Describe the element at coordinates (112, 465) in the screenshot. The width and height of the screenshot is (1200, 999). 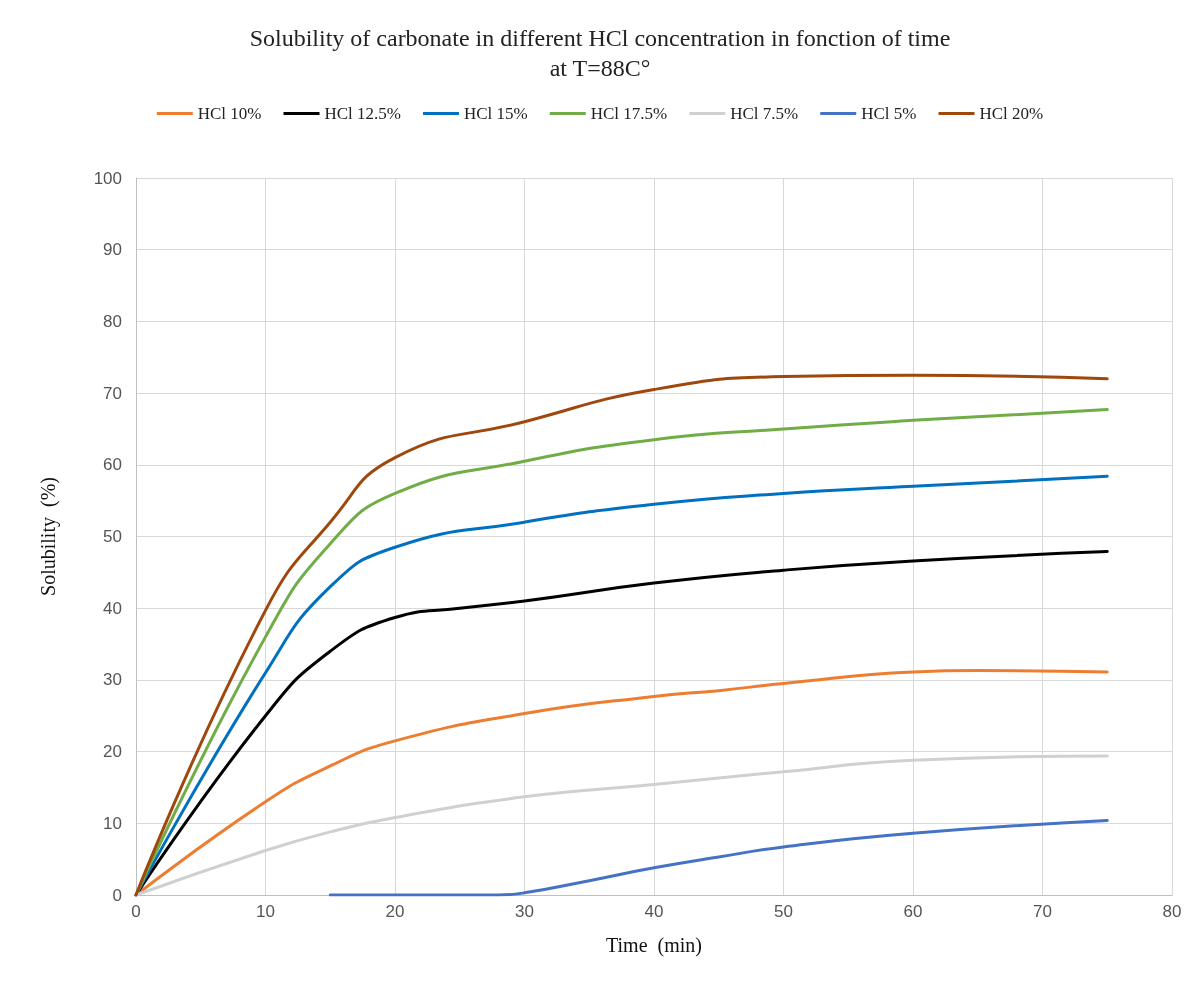
I see `y-tick-label: 60` at that location.